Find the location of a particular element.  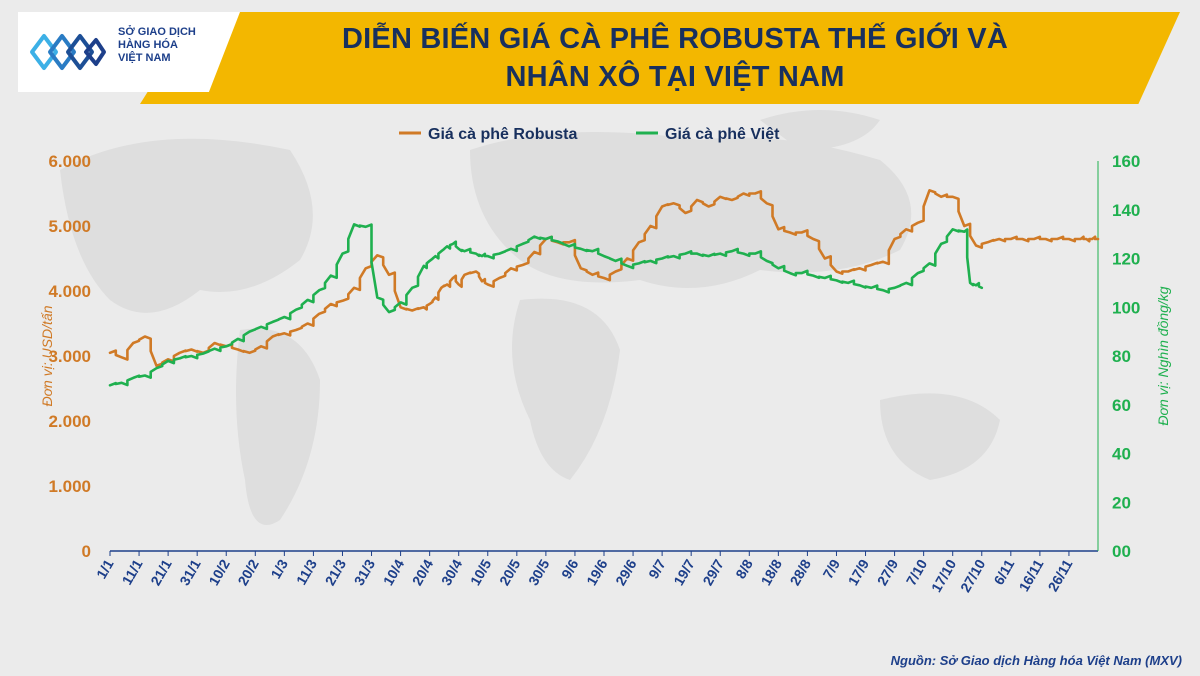

x-tick-label: 29/7 is located at coordinates (713, 572).